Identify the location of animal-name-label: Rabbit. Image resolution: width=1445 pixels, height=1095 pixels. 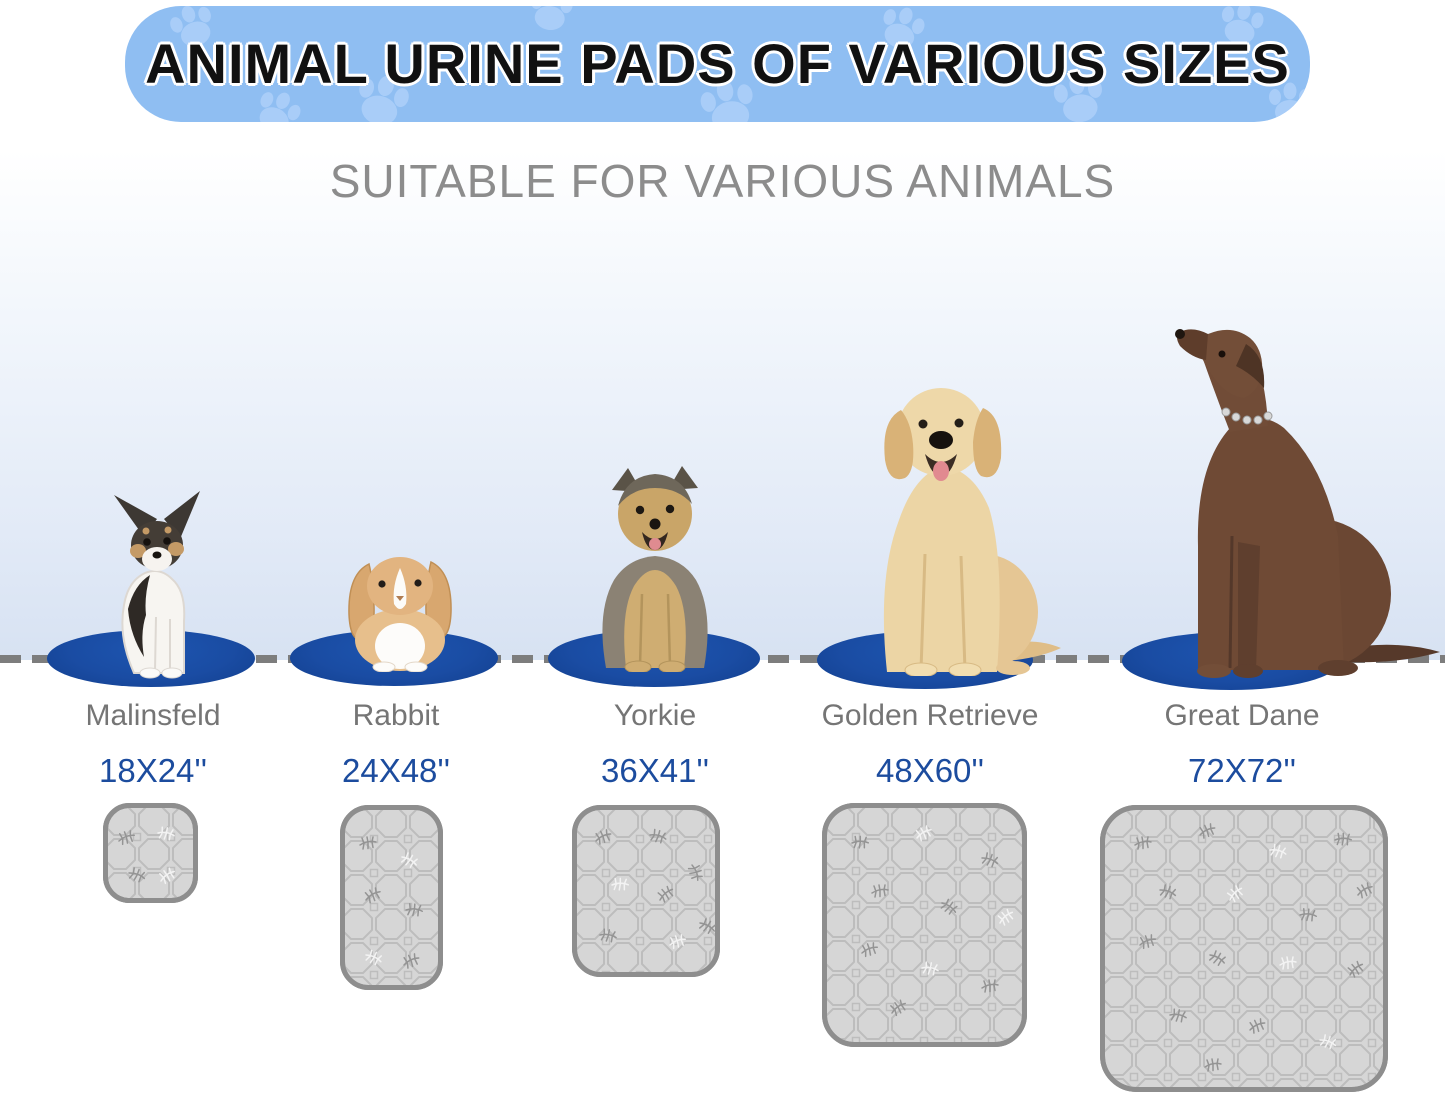
(396, 715).